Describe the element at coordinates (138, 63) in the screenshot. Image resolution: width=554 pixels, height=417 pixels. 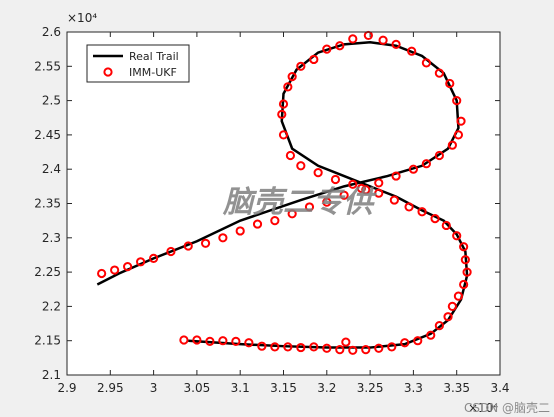
I see `legend-box` at that location.